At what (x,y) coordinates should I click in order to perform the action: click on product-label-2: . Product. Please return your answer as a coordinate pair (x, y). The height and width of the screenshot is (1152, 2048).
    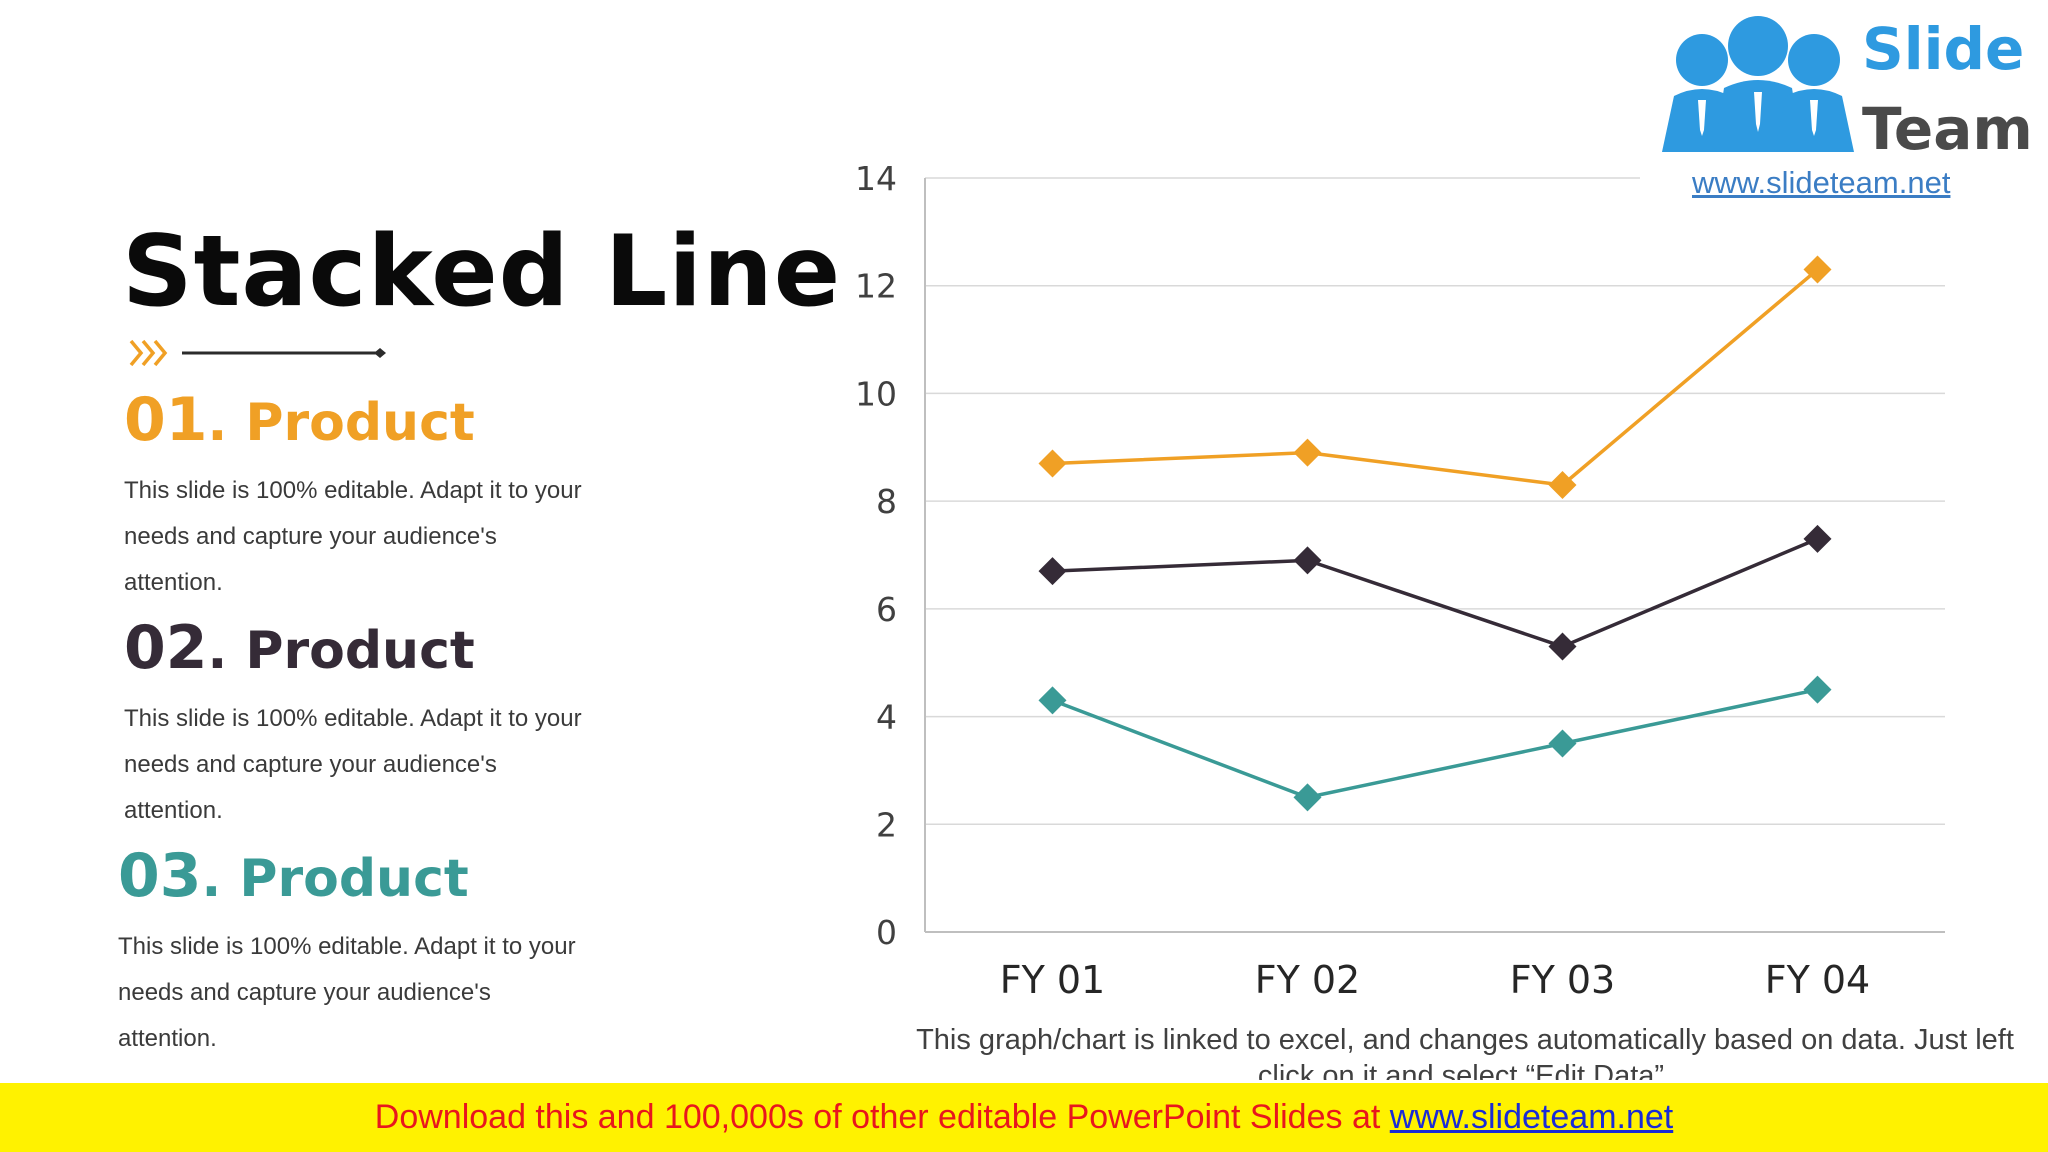
    Looking at the image, I should click on (341, 651).